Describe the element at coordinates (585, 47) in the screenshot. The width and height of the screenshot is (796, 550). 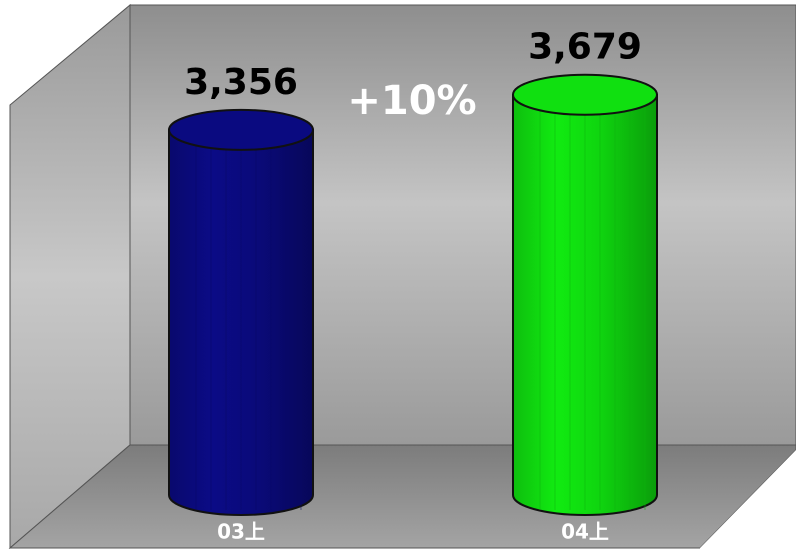
I see `value-label: 3,679` at that location.